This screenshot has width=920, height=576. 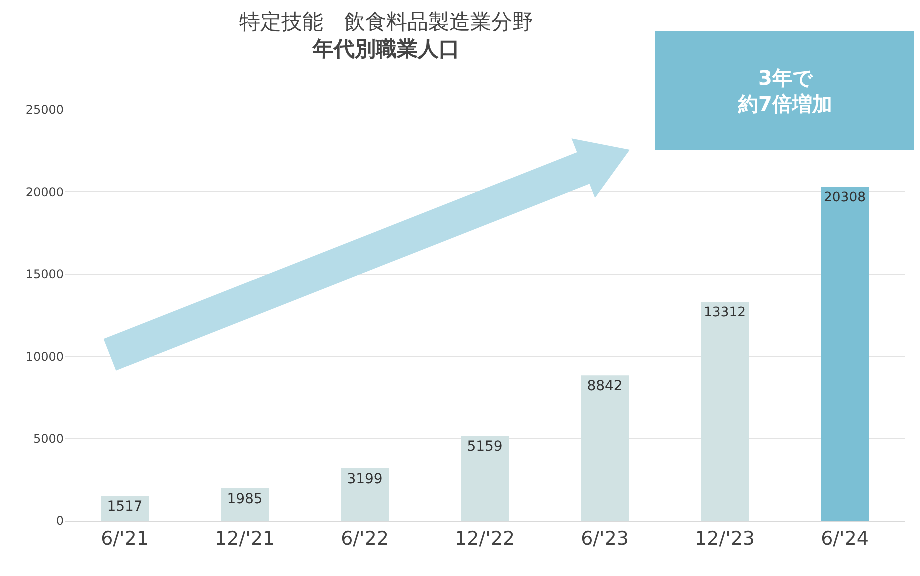 I want to click on chart-title: 特定技能 飲食料品製造業分野, so click(x=386, y=22).